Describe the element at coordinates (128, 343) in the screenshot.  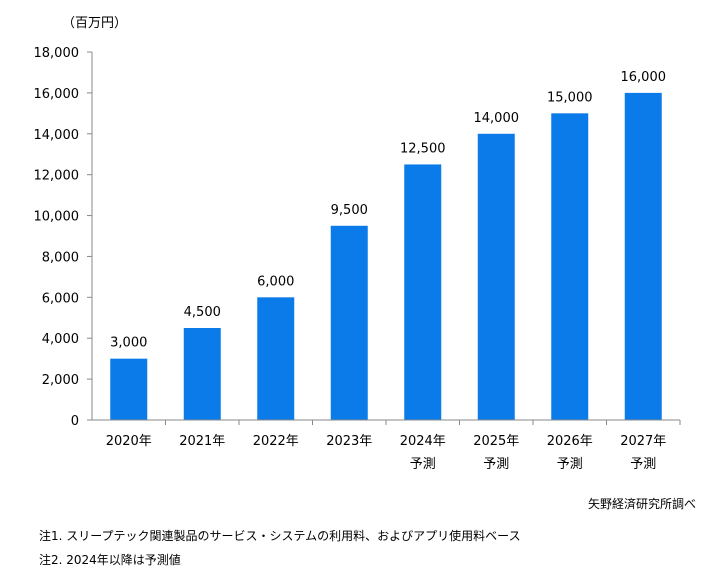
I see `data-label: 3,000` at that location.